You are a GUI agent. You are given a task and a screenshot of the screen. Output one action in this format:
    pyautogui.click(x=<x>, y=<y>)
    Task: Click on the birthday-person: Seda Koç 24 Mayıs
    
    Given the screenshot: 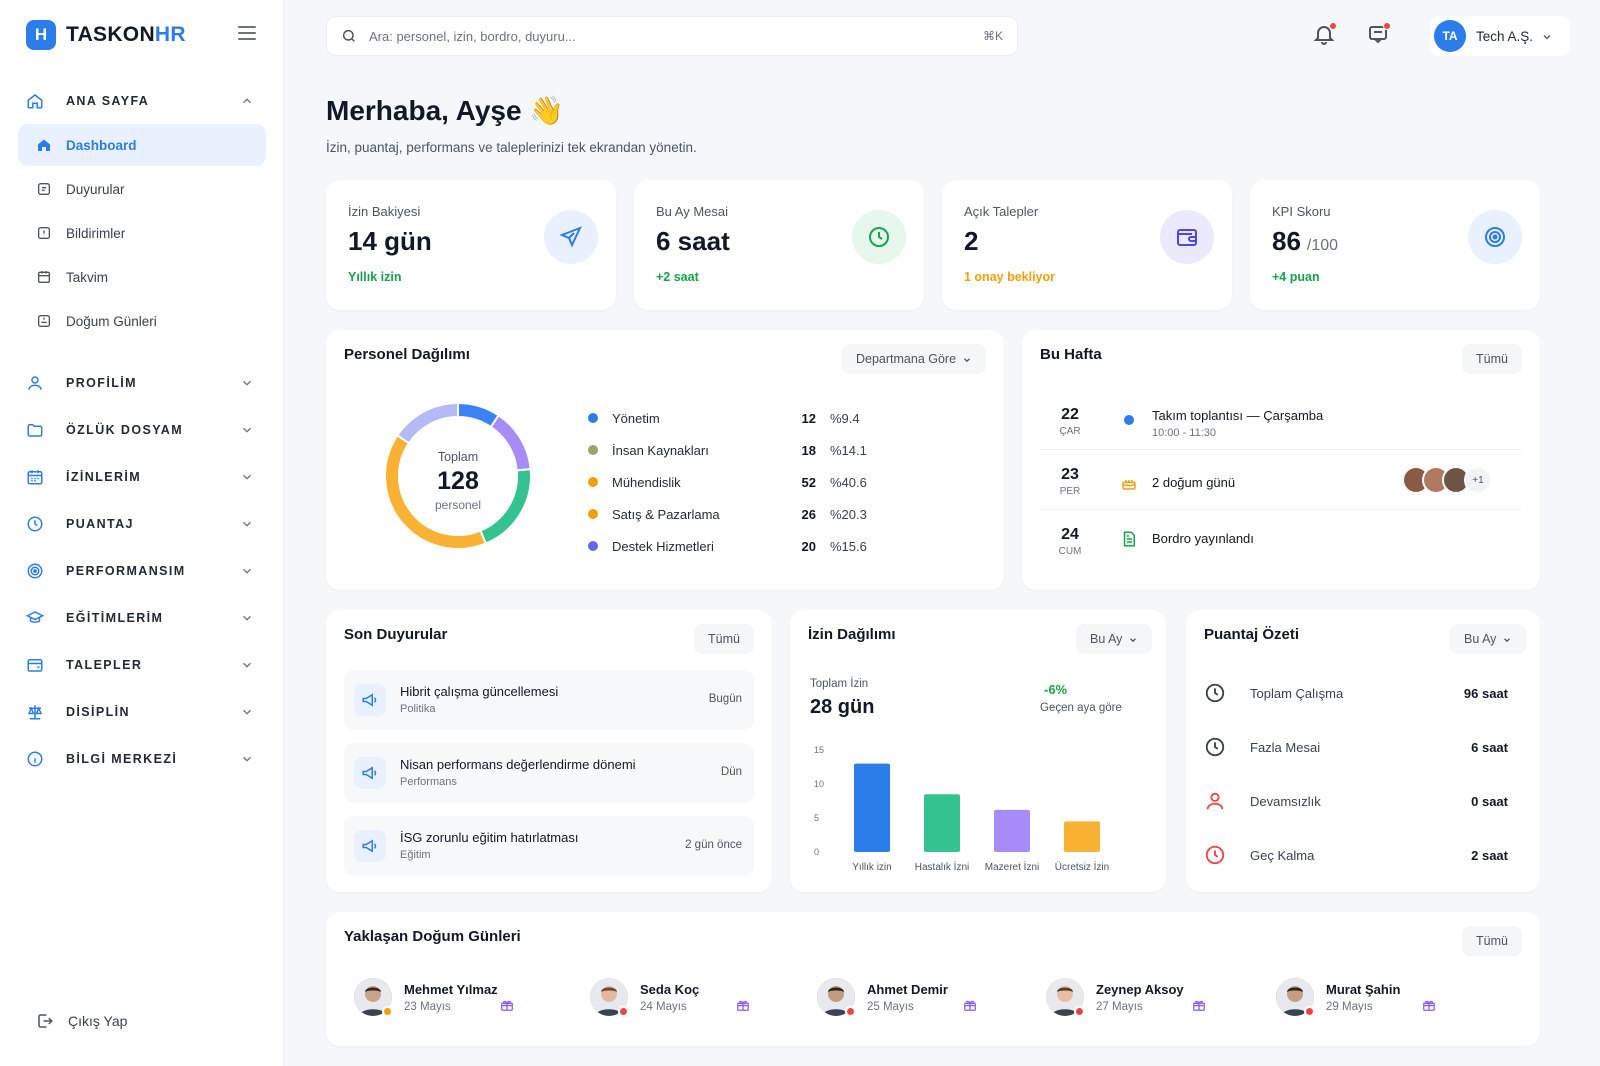 What is the action you would take?
    pyautogui.click(x=695, y=997)
    